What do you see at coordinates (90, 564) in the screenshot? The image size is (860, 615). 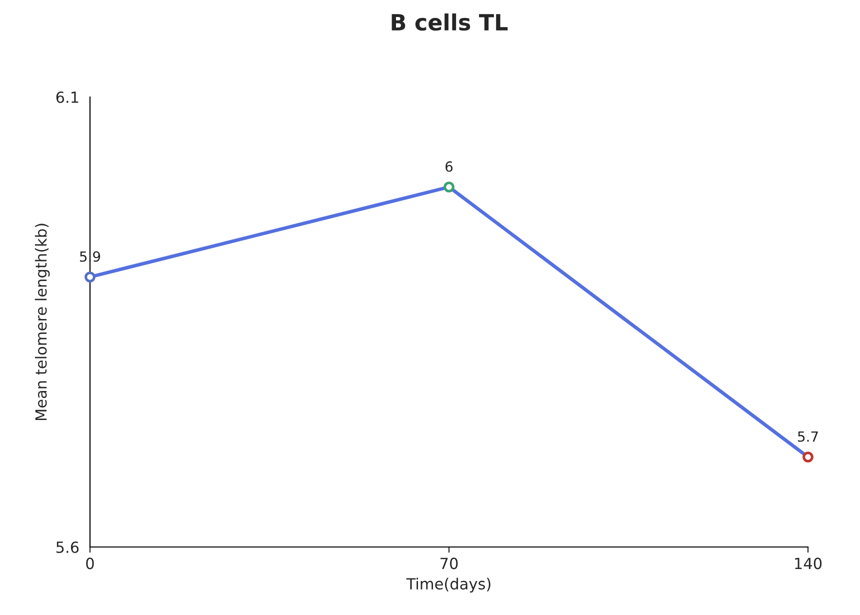 I see `x-tick-label: 0` at bounding box center [90, 564].